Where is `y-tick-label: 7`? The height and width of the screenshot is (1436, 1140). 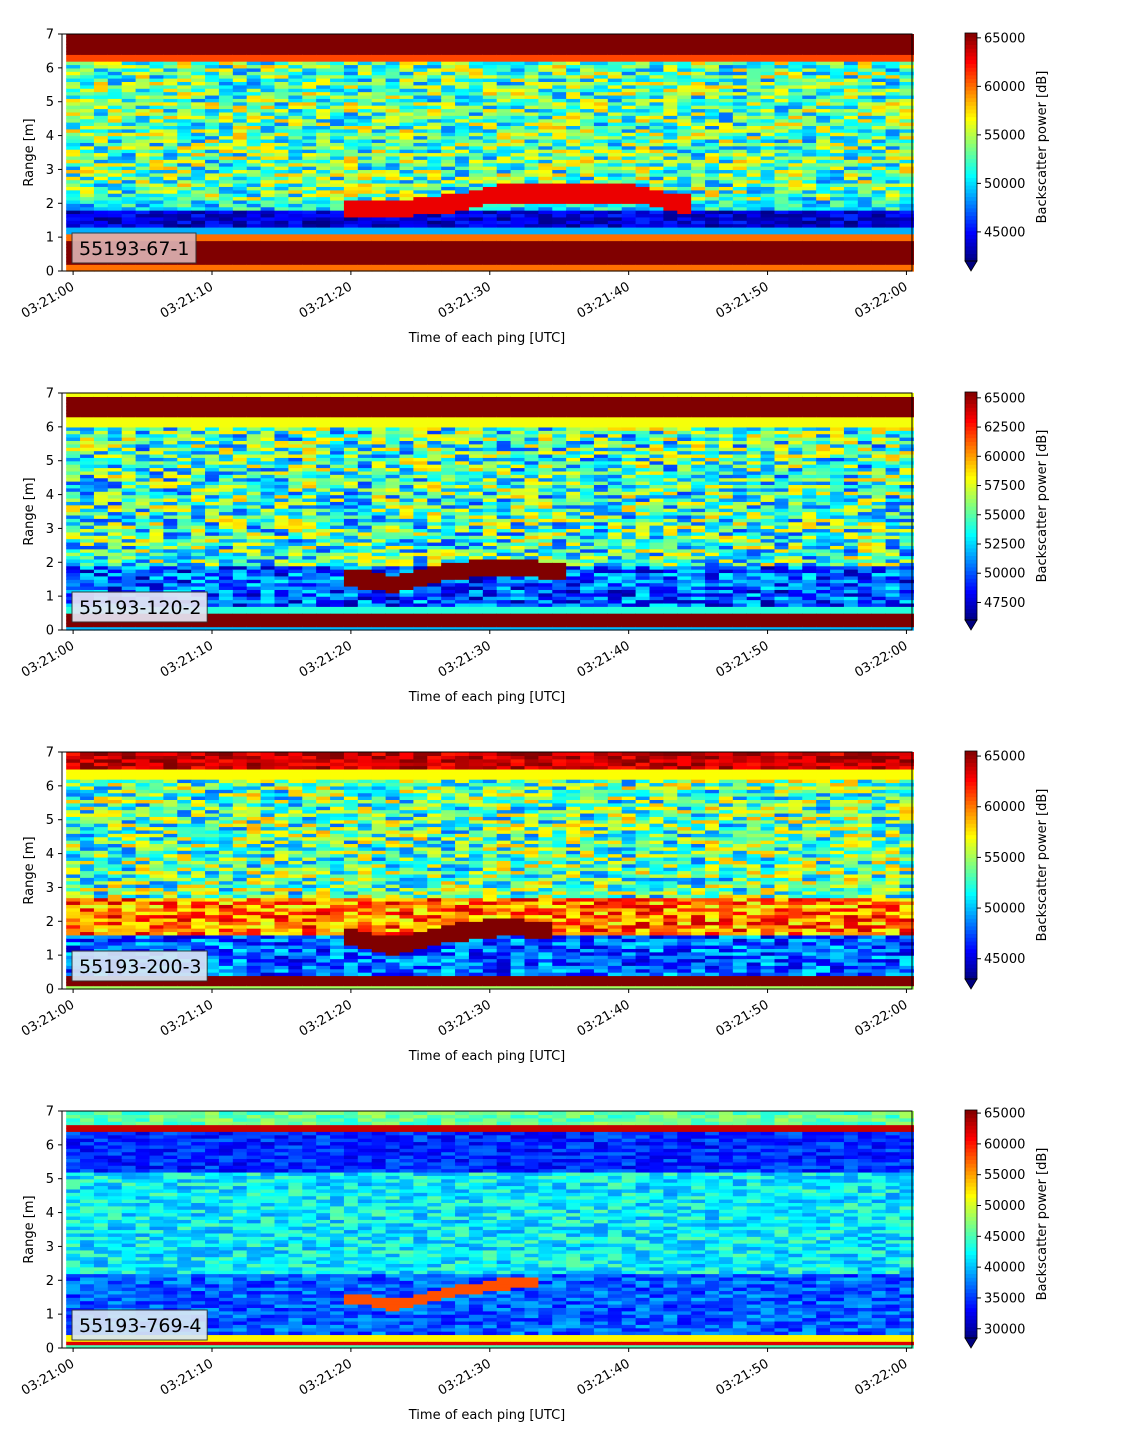
y-tick-label: 7 is located at coordinates (50, 35).